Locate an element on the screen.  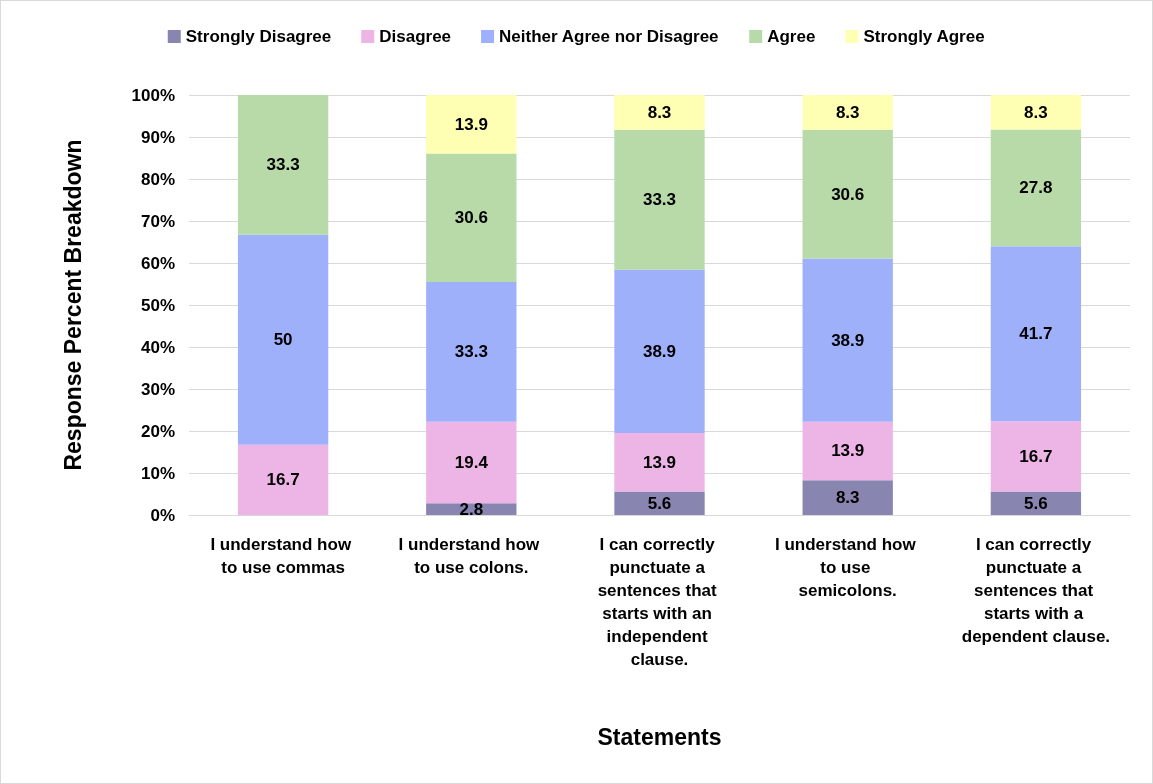
y-tick-label: 10% is located at coordinates (157, 473).